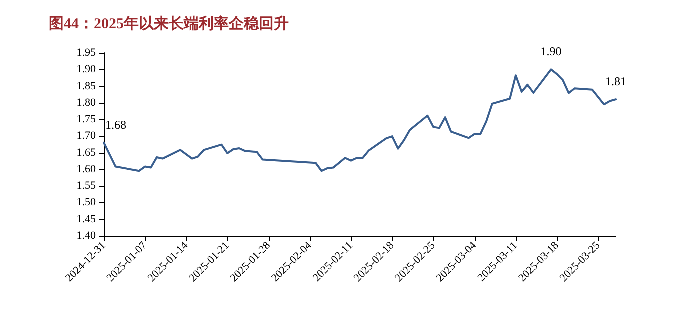 The width and height of the screenshot is (684, 334). I want to click on y-tick-label: 1.90, so click(86, 70).